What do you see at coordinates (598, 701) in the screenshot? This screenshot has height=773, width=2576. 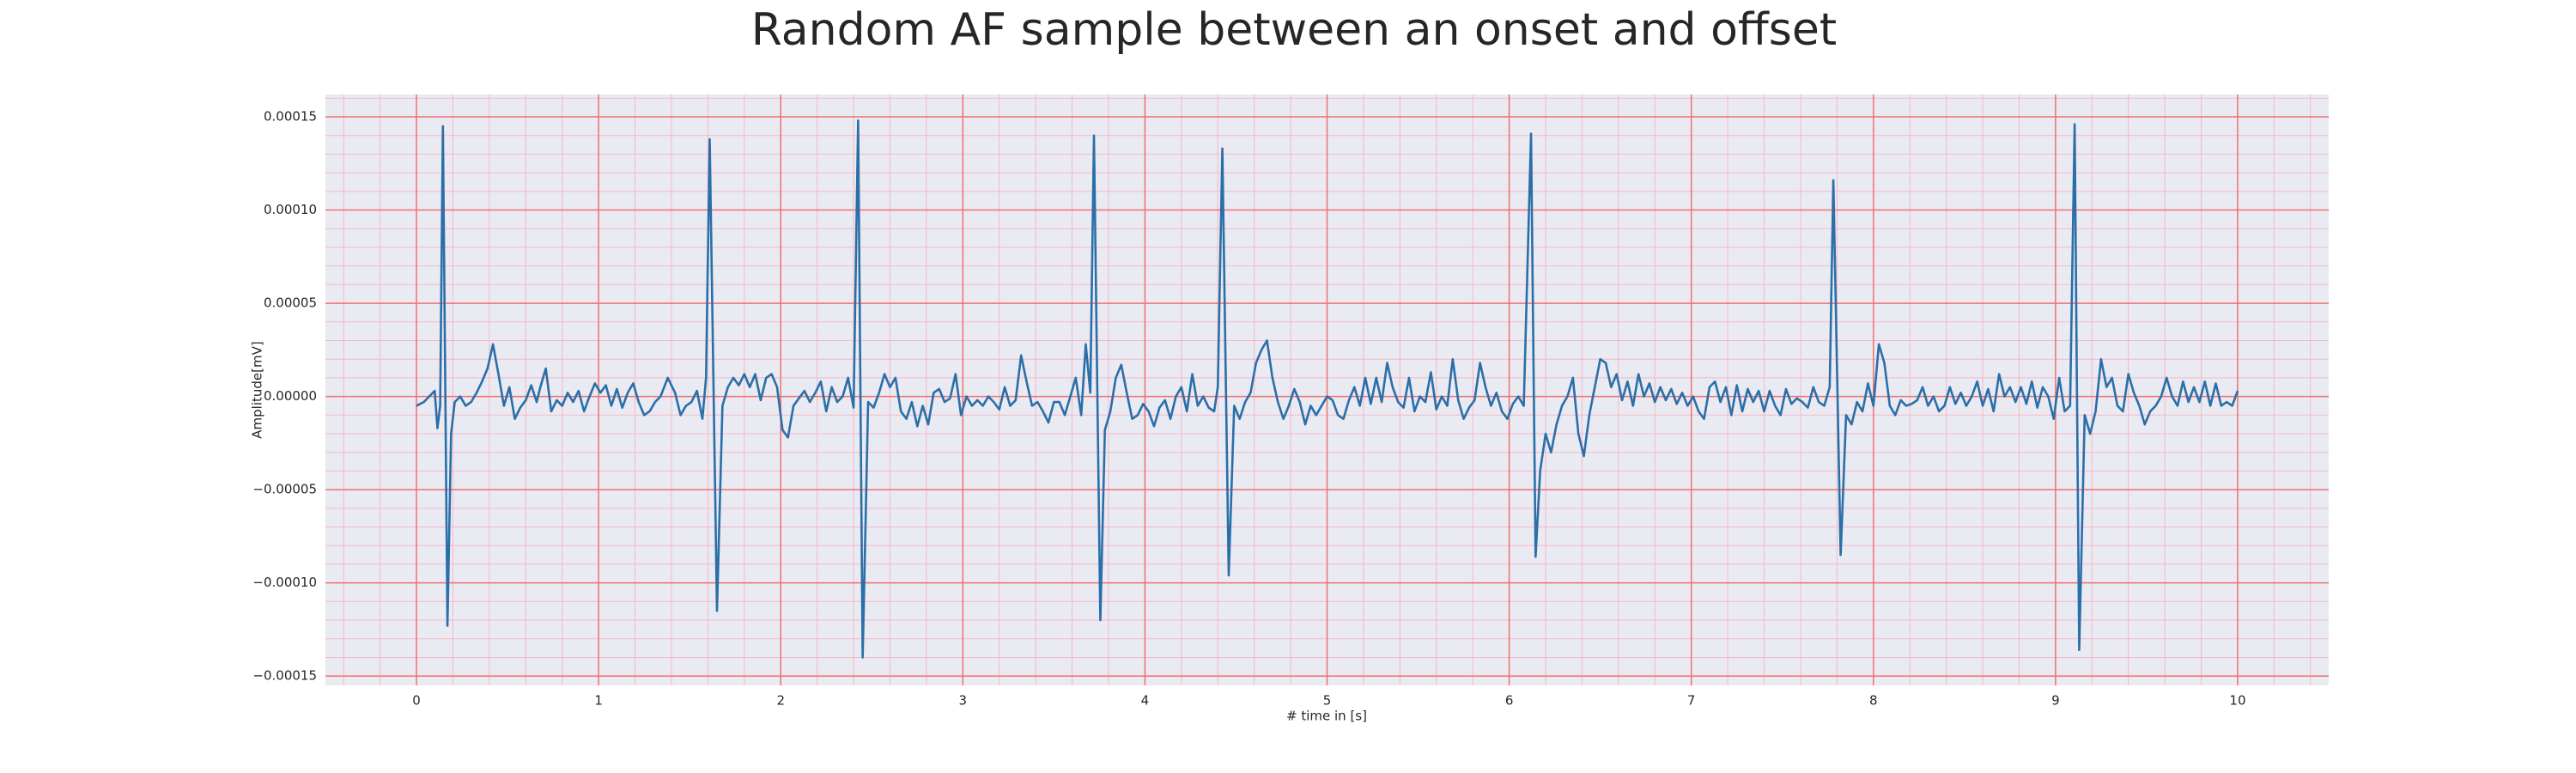 I see `x-tick-label: 1` at bounding box center [598, 701].